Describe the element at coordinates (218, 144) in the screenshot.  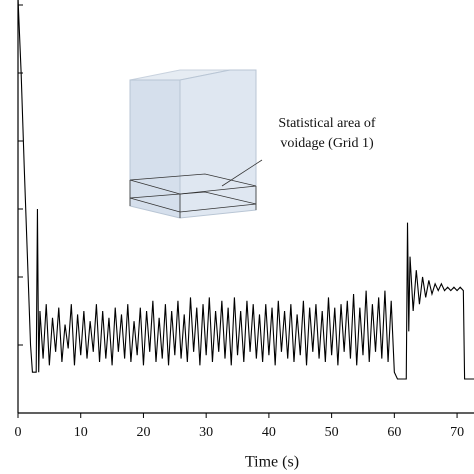
I see `box-side` at that location.